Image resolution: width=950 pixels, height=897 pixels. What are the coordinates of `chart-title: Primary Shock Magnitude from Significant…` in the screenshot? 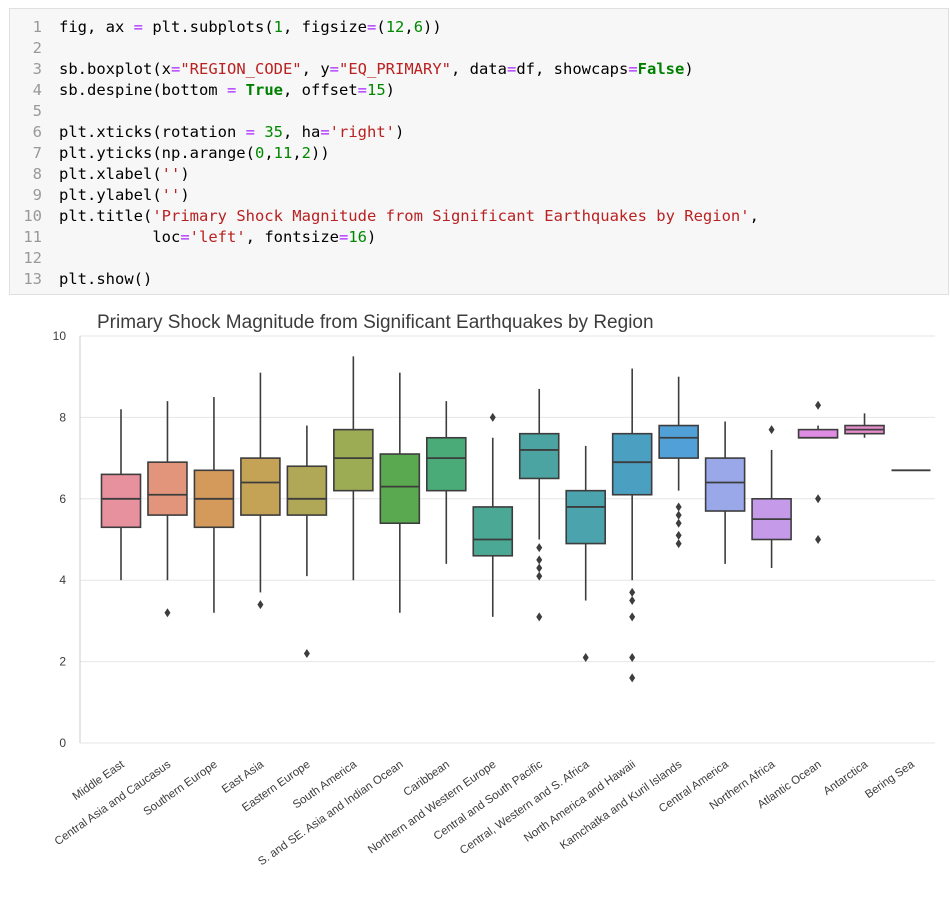 It's located at (375, 322).